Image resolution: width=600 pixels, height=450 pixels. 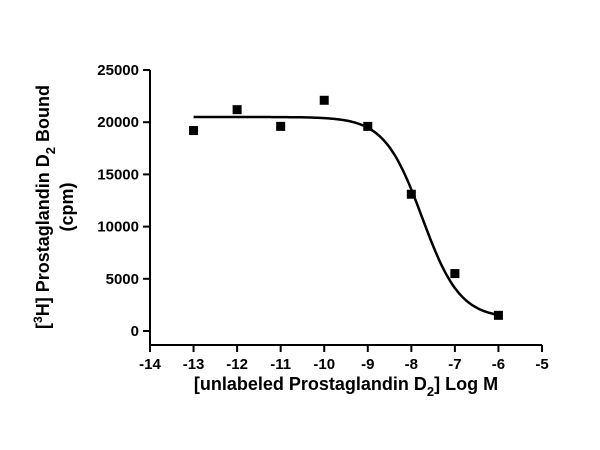 I want to click on x-tick-label: -6, so click(x=498, y=364).